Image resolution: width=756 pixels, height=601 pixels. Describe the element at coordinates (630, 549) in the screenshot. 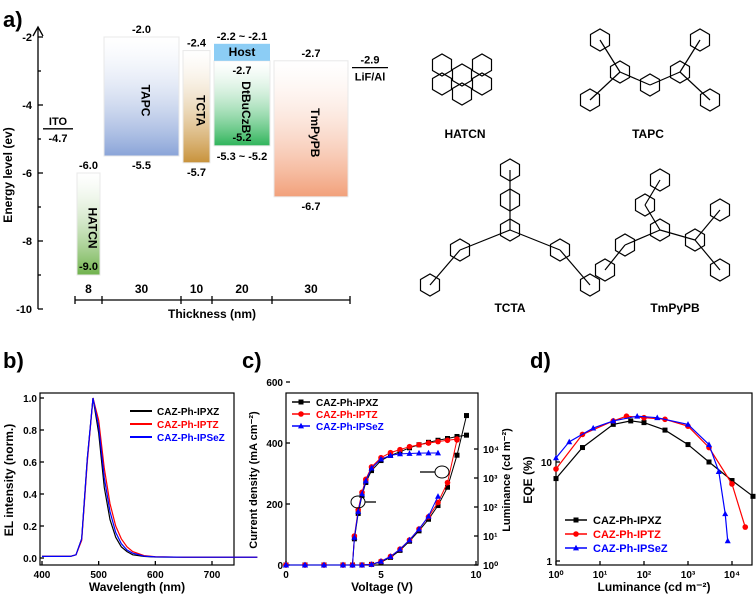

I see `legend-label-d: CAZ-Ph-IPSeZ` at that location.